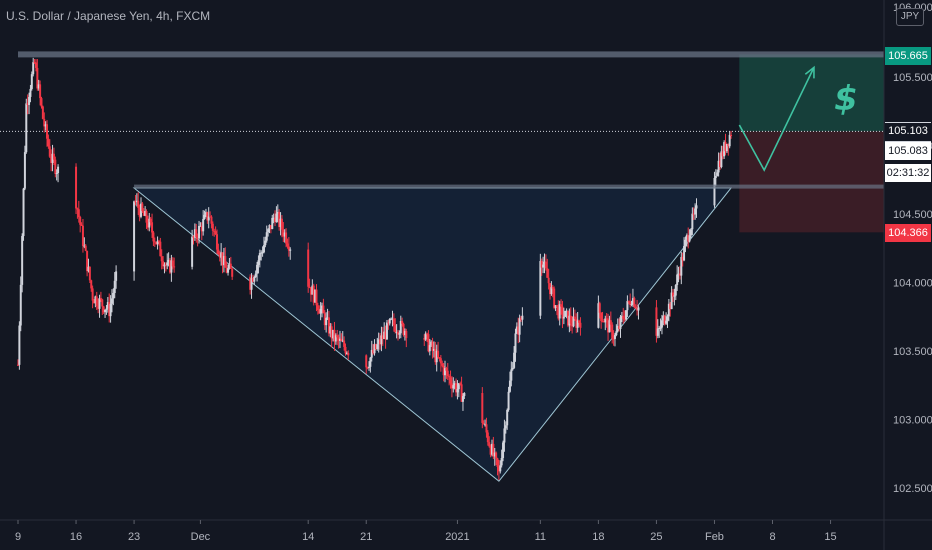 Image resolution: width=932 pixels, height=550 pixels. I want to click on x-tick-label: Dec, so click(201, 537).